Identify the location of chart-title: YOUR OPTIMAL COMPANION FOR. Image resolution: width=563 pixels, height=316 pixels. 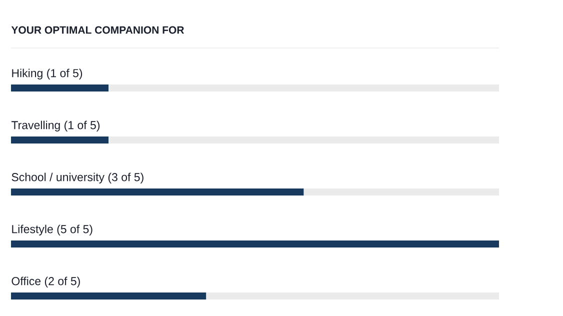
(97, 30).